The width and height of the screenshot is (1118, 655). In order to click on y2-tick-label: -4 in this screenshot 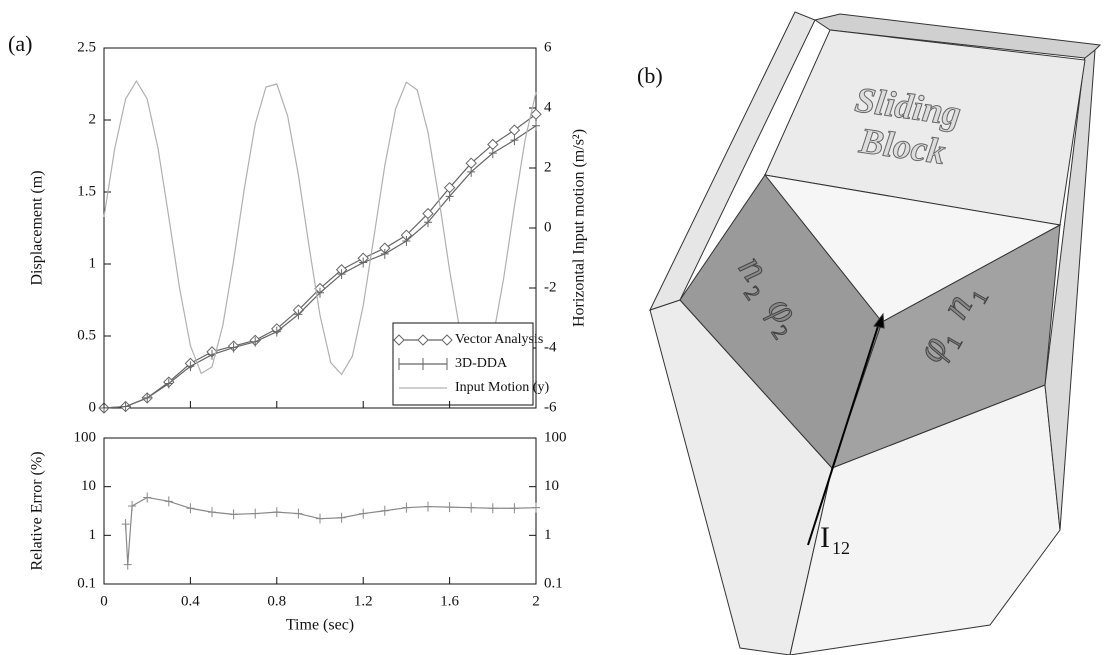, I will do `click(550, 347)`.